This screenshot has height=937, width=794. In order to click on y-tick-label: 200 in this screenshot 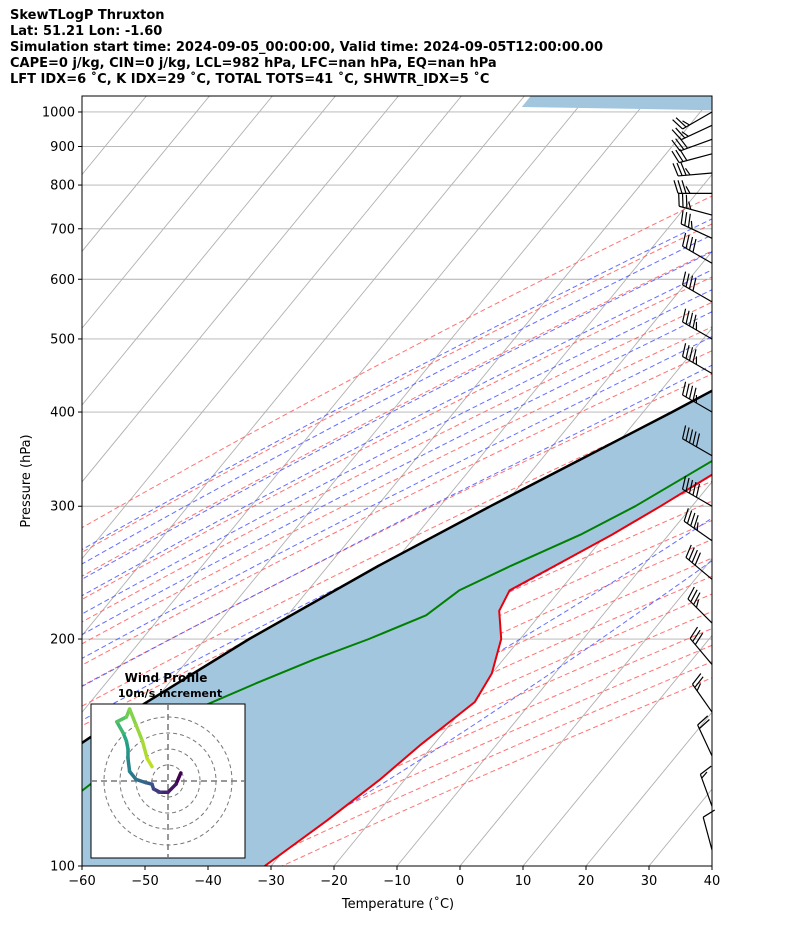, I will do `click(62, 640)`.